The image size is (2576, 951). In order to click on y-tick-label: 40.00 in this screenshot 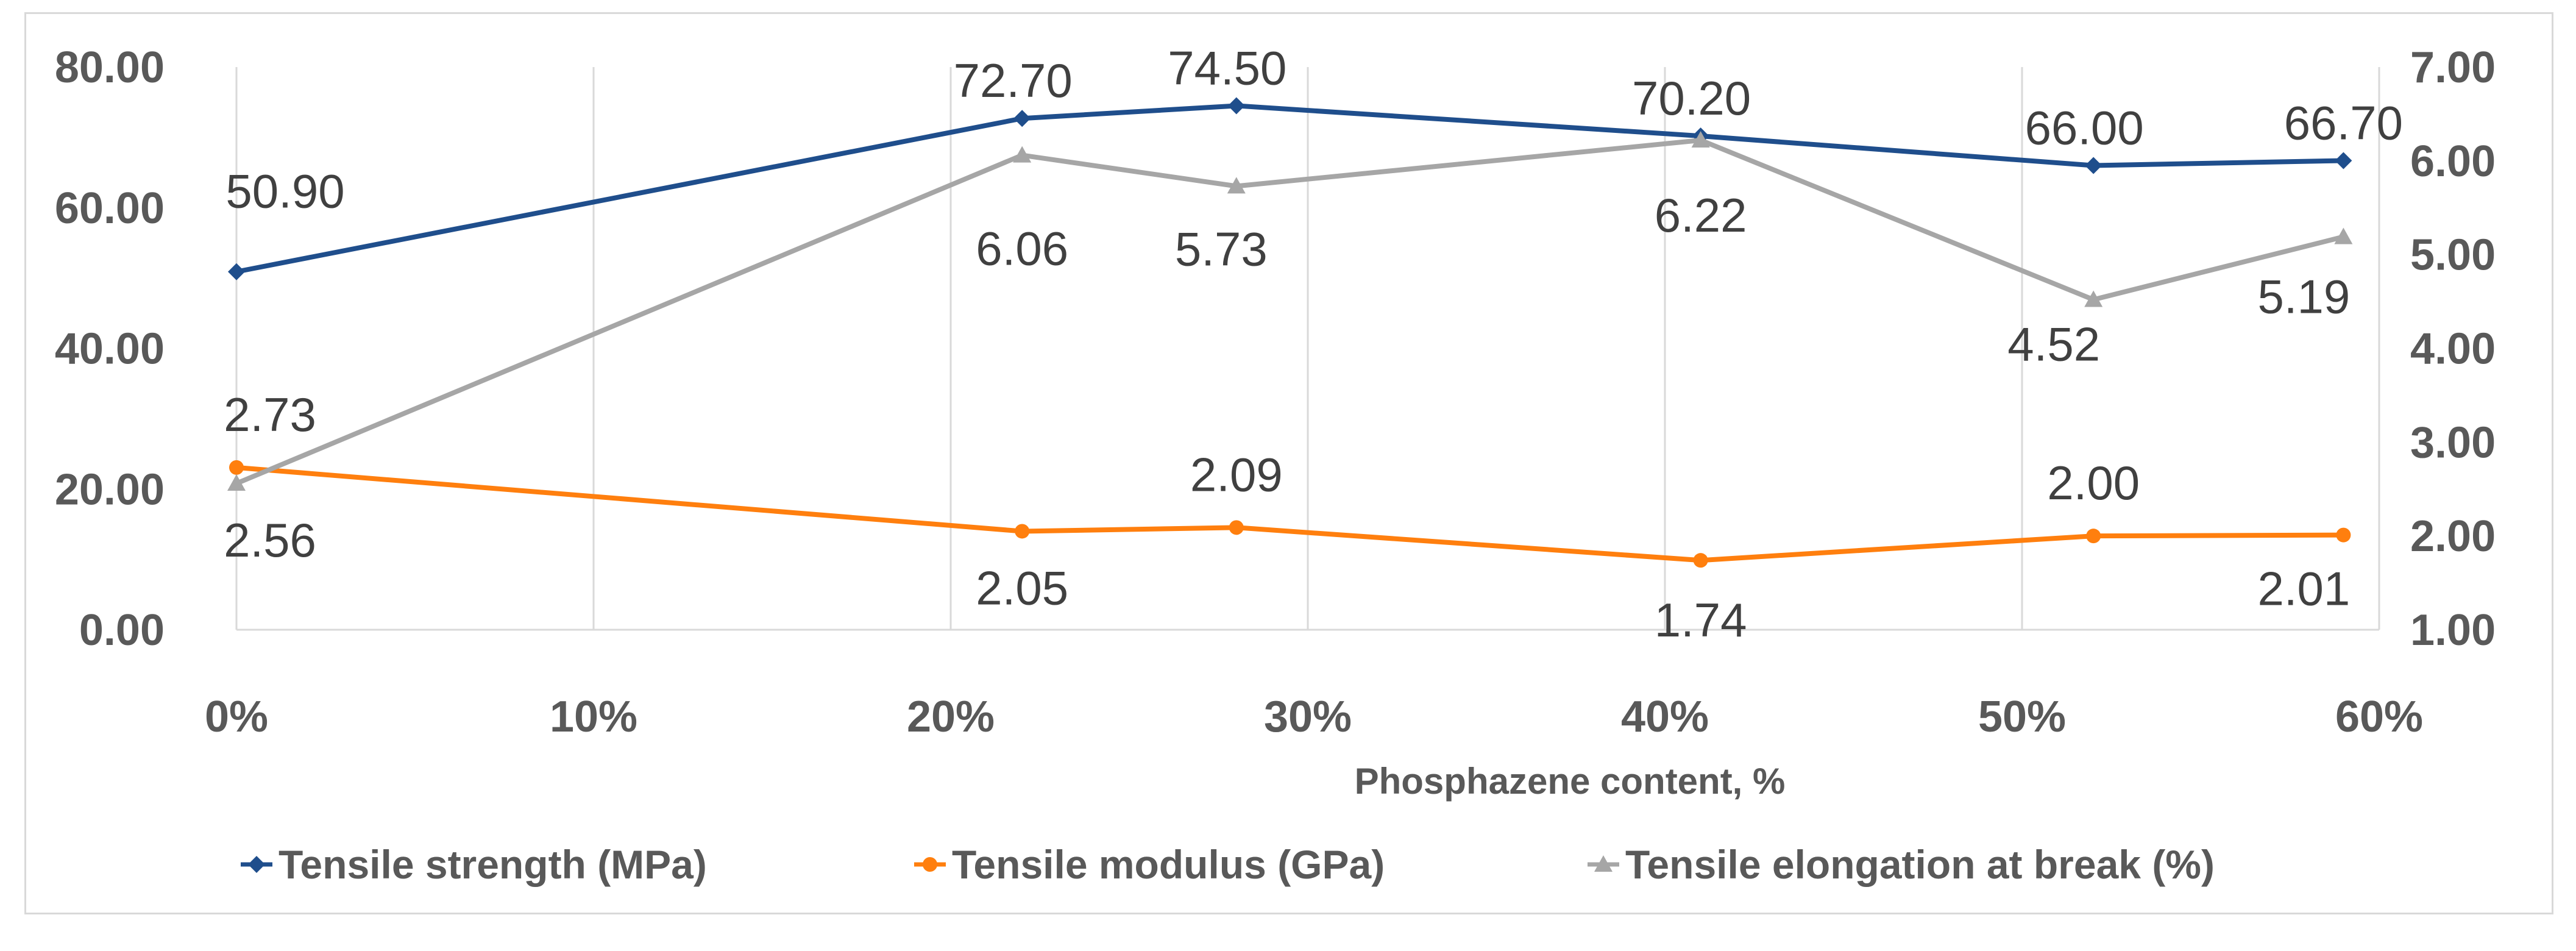, I will do `click(110, 349)`.